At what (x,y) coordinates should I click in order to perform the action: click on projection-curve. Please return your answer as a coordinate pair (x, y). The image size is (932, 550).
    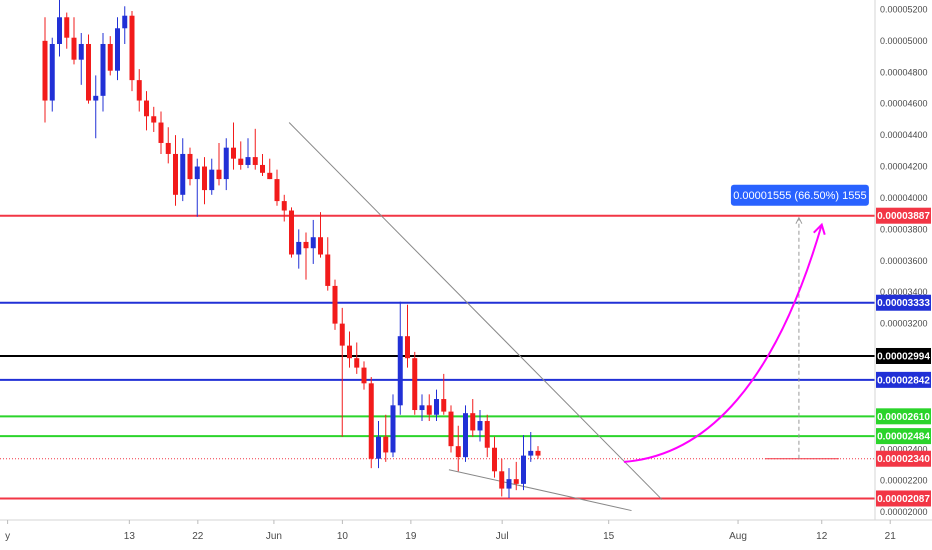
    Looking at the image, I should click on (723, 343).